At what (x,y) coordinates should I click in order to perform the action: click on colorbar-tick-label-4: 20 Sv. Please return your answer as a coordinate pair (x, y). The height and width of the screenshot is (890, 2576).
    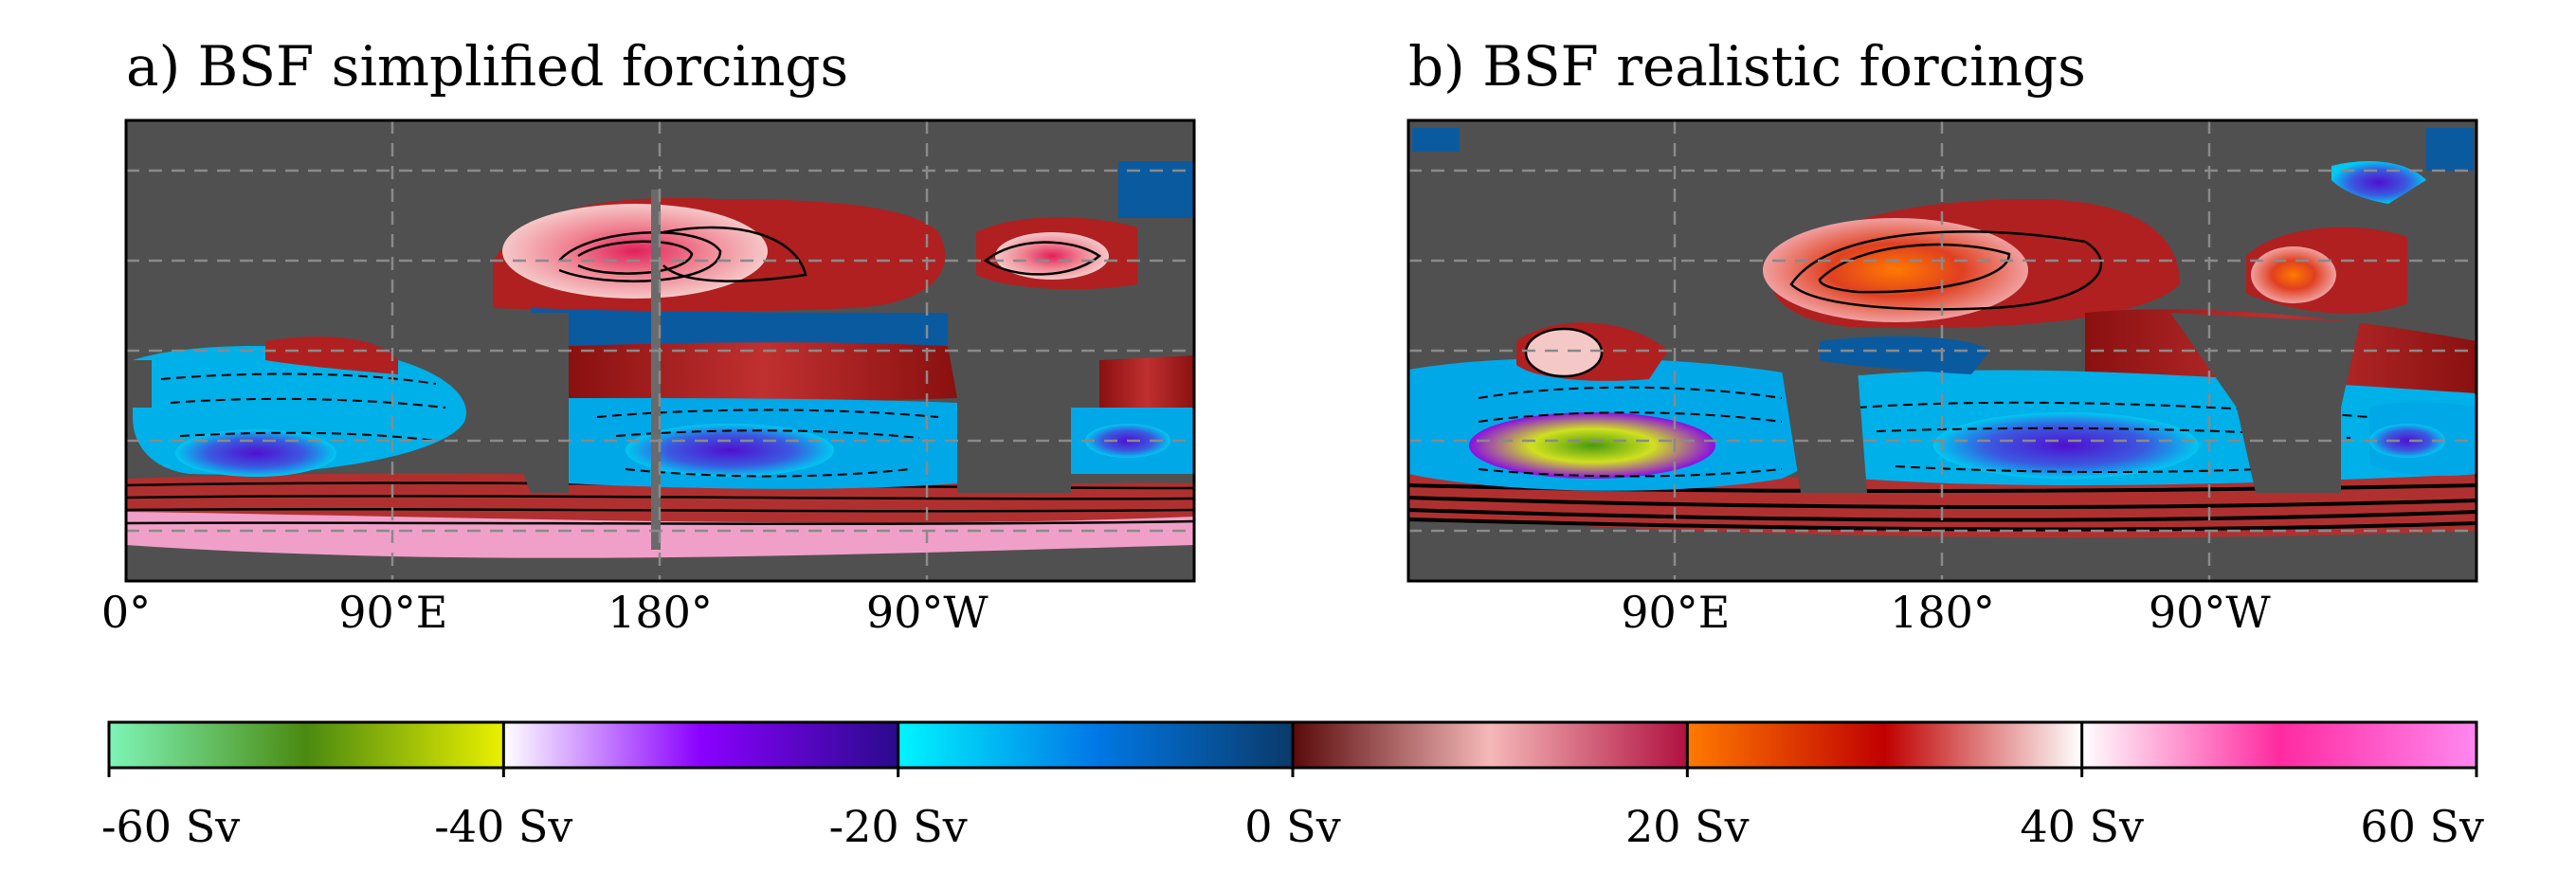
    Looking at the image, I should click on (1687, 826).